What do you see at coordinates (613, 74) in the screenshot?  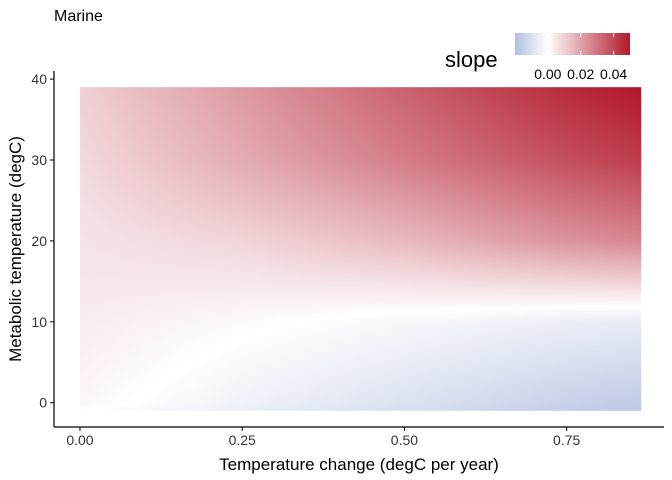 I see `legend-tick-label: 0.04` at bounding box center [613, 74].